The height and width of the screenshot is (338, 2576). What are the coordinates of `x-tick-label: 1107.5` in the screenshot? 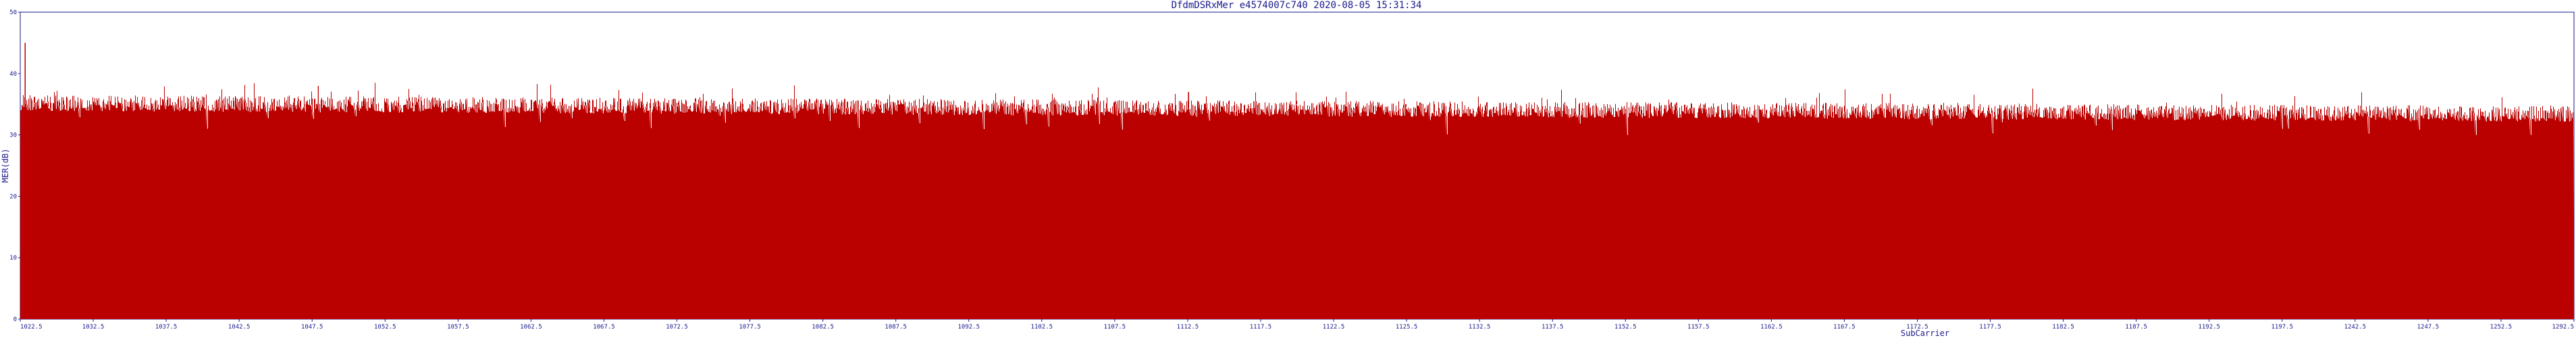 It's located at (1115, 327).